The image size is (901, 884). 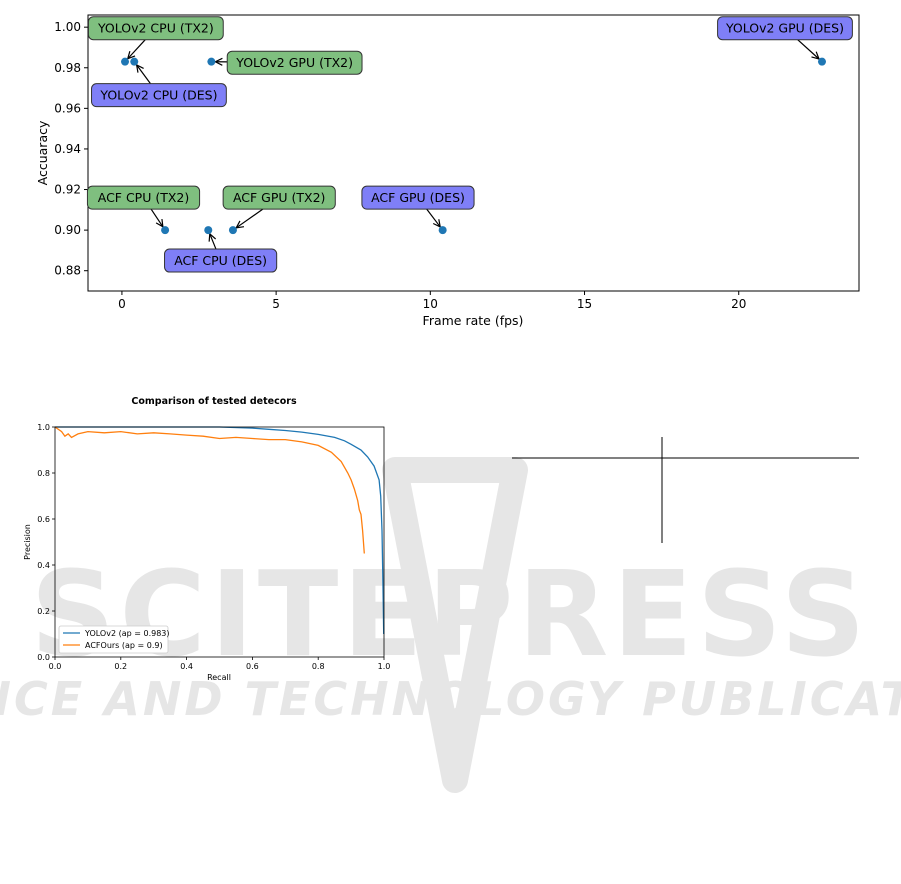 What do you see at coordinates (219, 677) in the screenshot?
I see `pr-x-axis-label: Recall` at bounding box center [219, 677].